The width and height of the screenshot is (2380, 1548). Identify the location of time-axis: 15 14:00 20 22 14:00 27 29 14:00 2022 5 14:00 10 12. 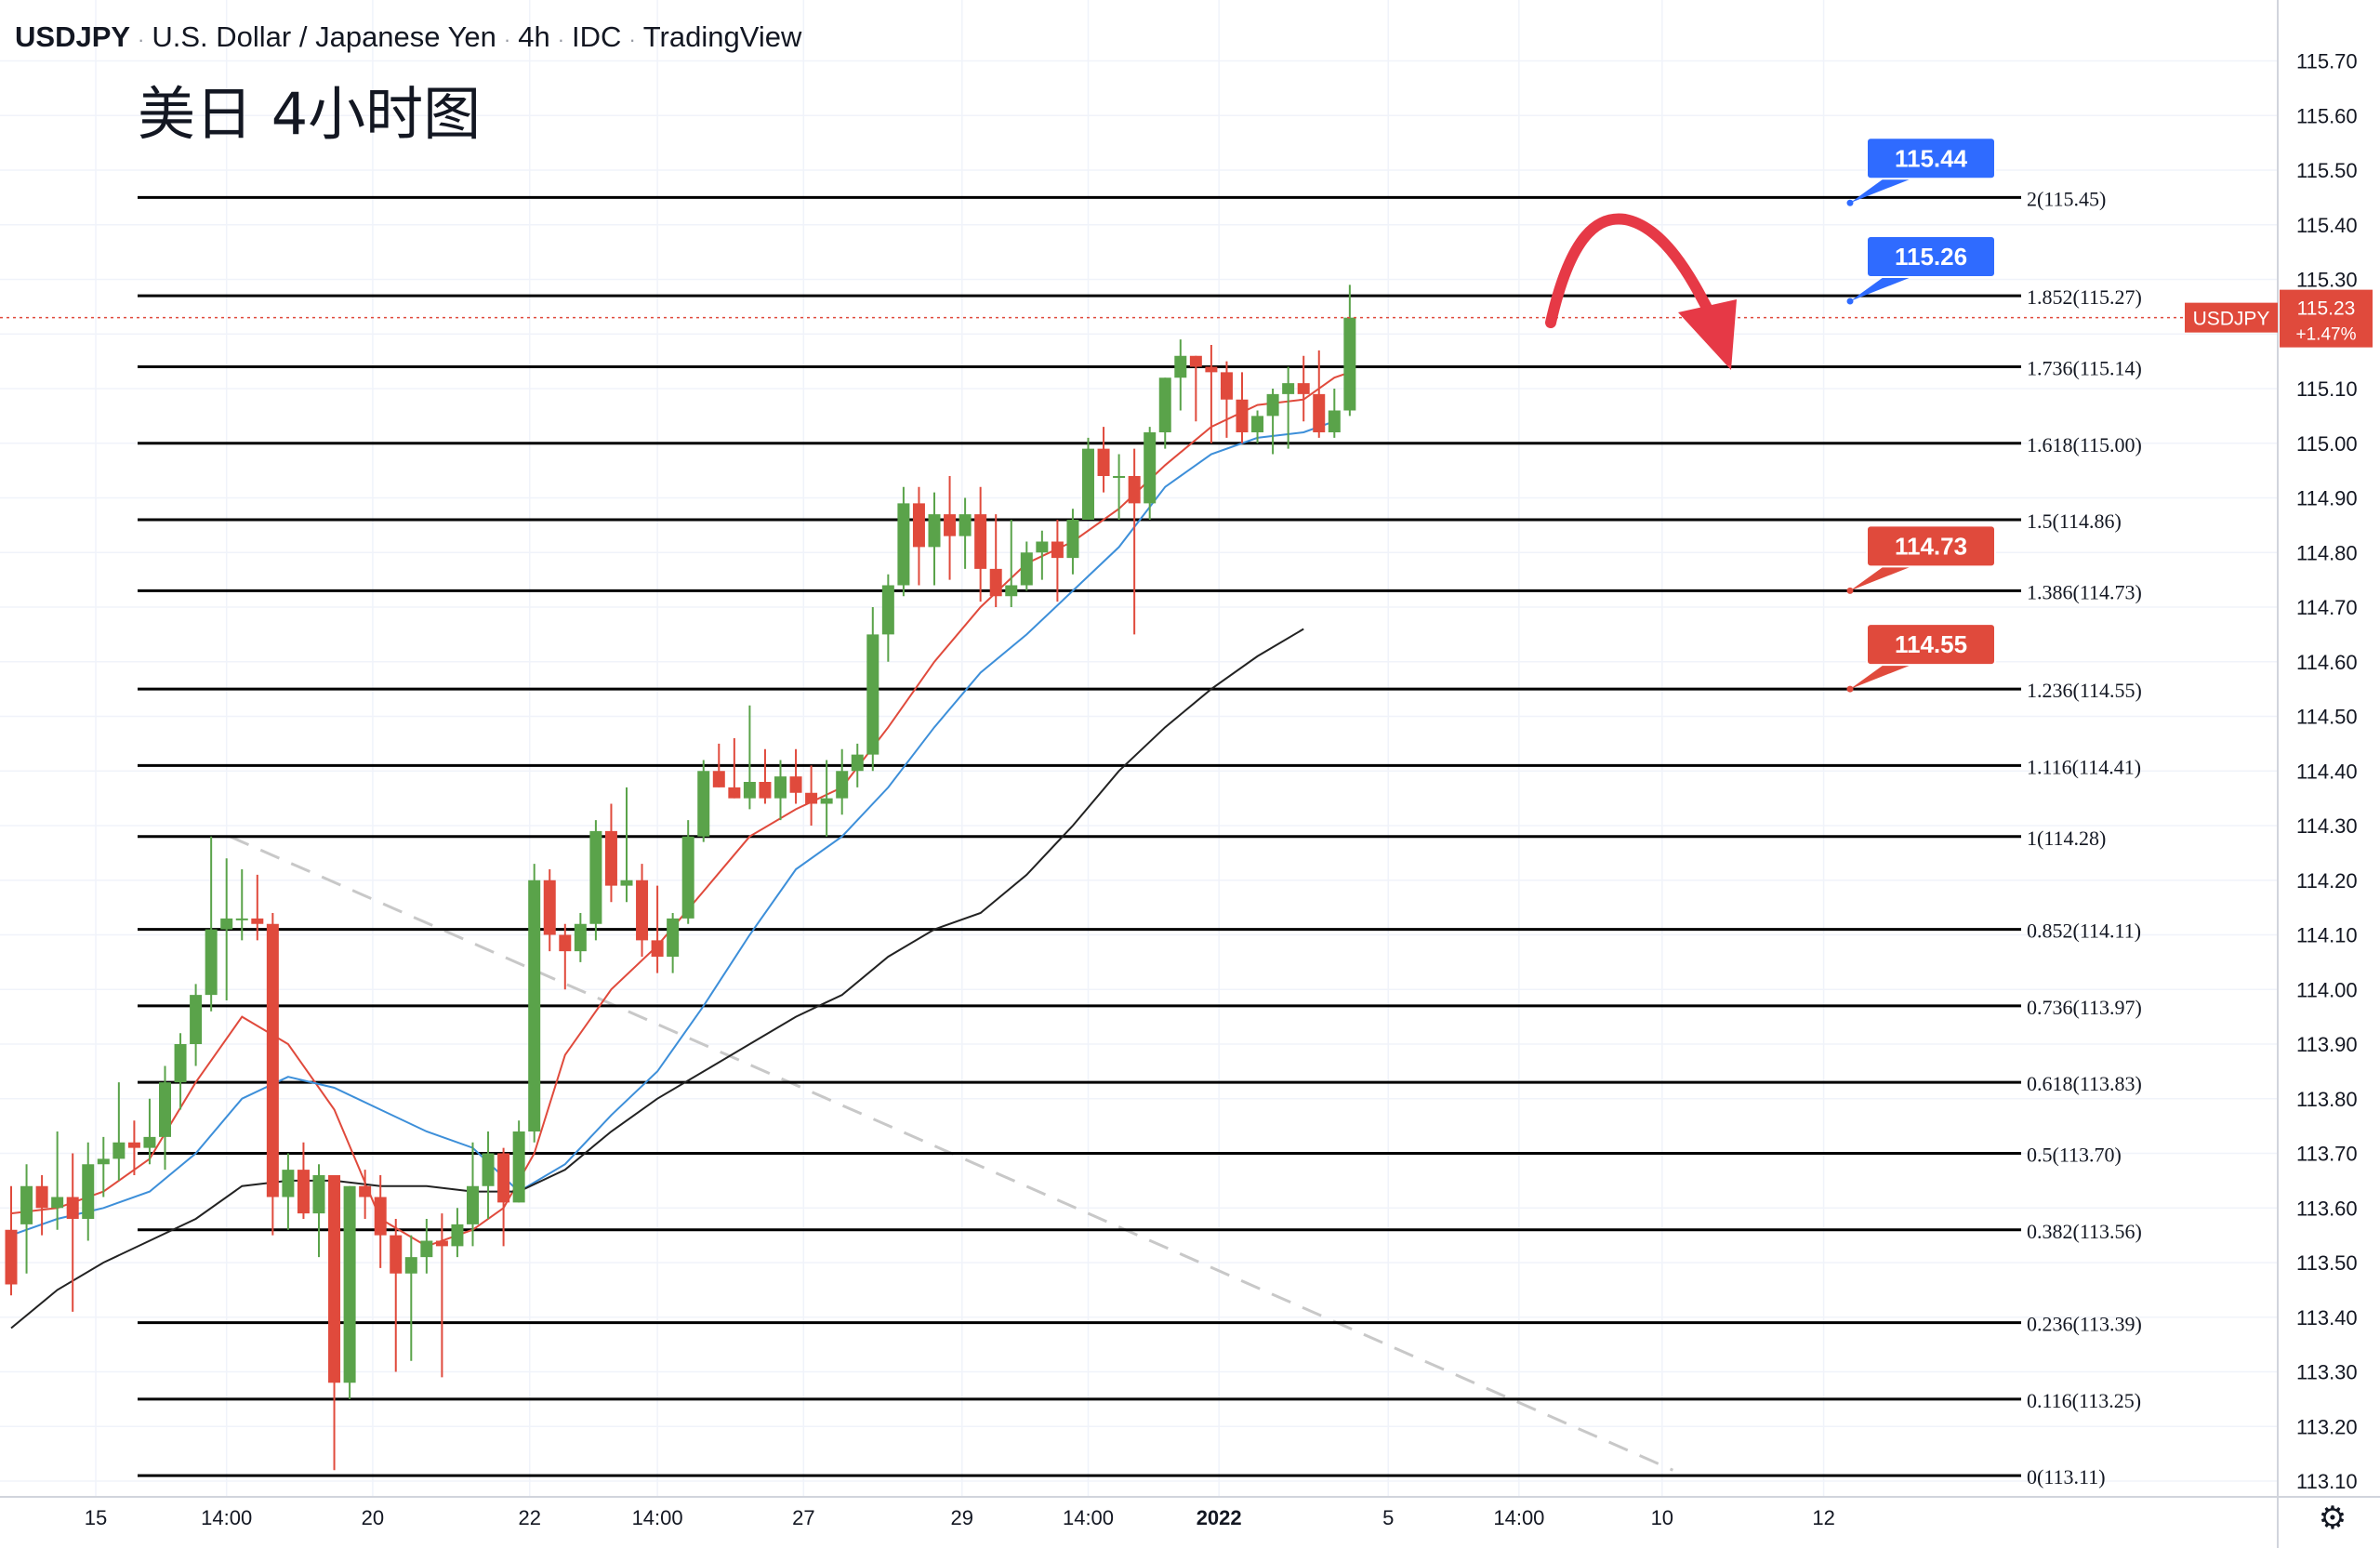
(960, 1517).